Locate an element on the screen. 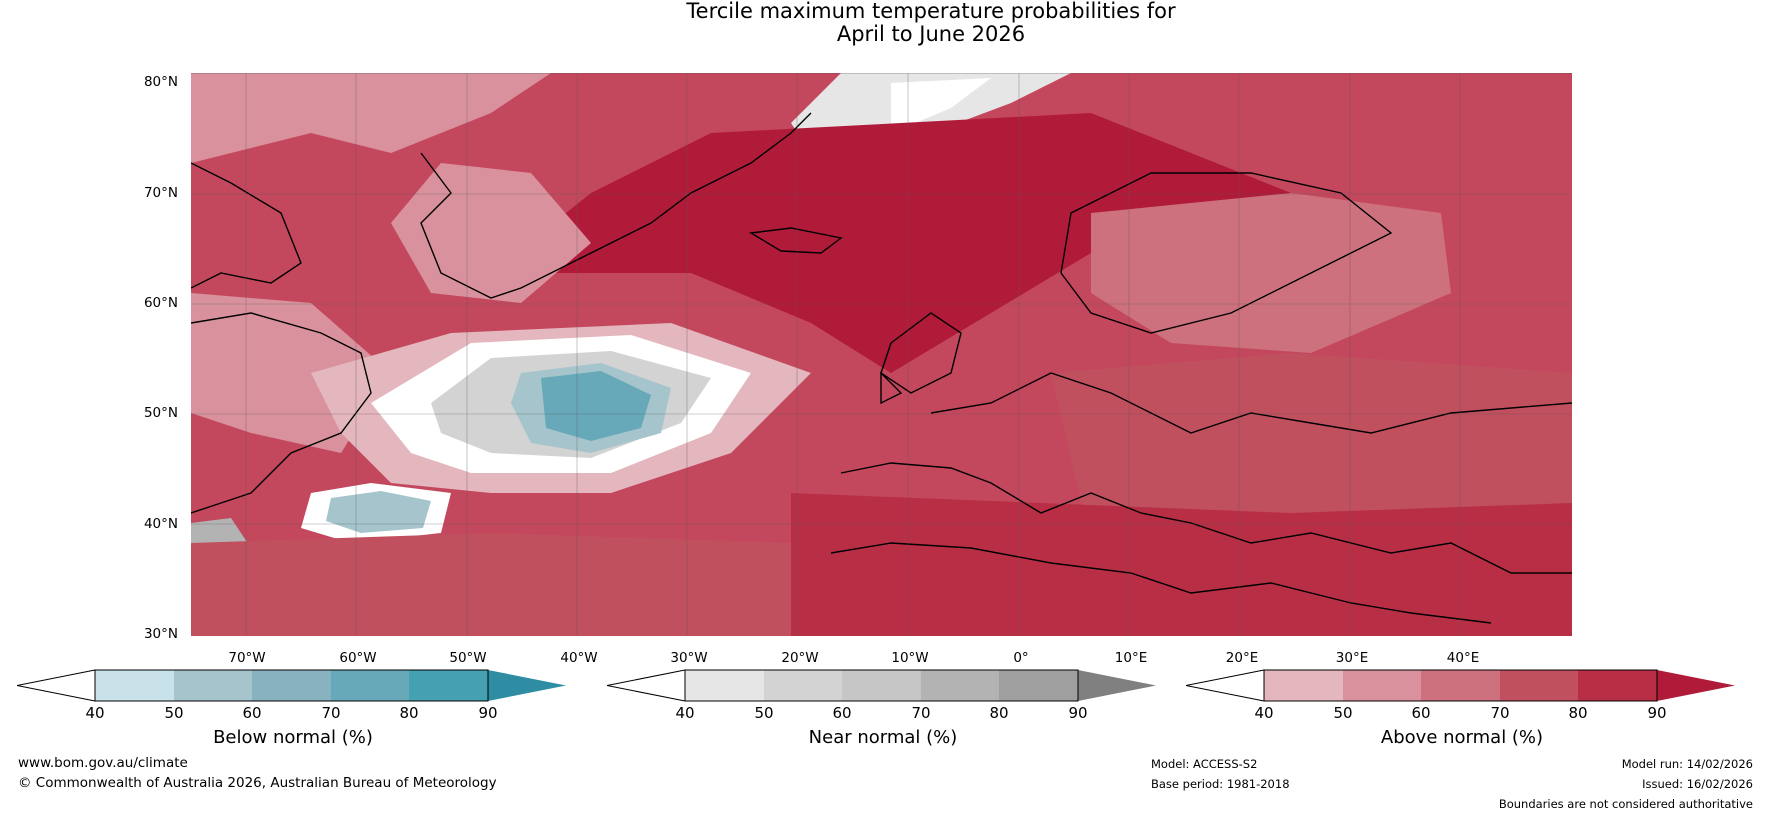 The width and height of the screenshot is (1770, 816). lon-label-20e: 20°E is located at coordinates (1242, 658).